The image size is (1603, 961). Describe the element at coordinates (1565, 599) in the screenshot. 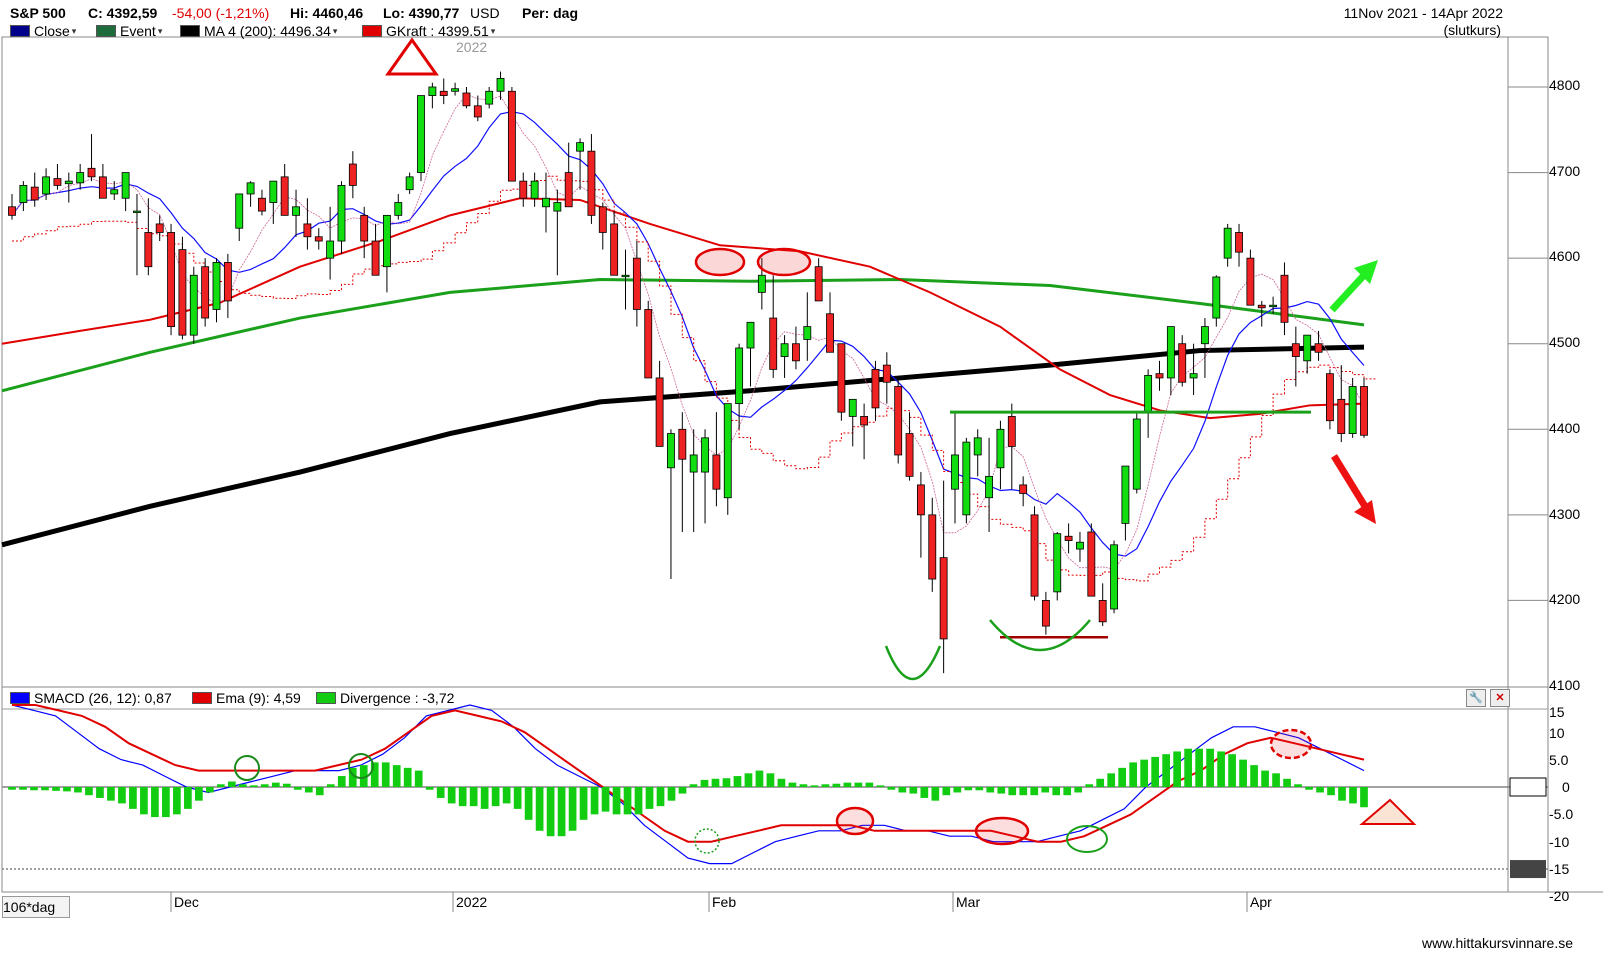

I see `y-tick-label: 4200` at that location.